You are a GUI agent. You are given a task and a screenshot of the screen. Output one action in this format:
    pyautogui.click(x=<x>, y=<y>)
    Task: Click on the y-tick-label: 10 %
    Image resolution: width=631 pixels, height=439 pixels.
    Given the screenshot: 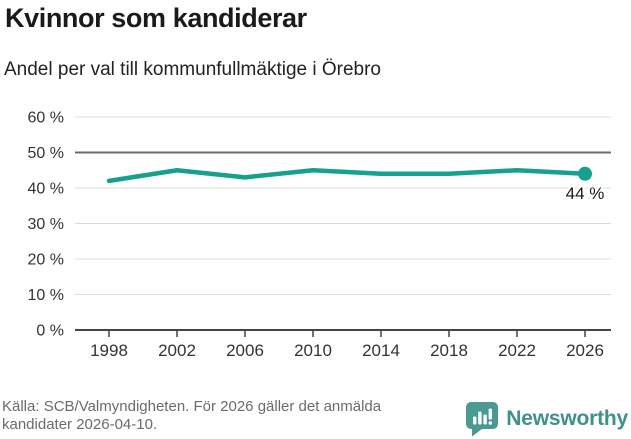 What is the action you would take?
    pyautogui.click(x=46, y=295)
    